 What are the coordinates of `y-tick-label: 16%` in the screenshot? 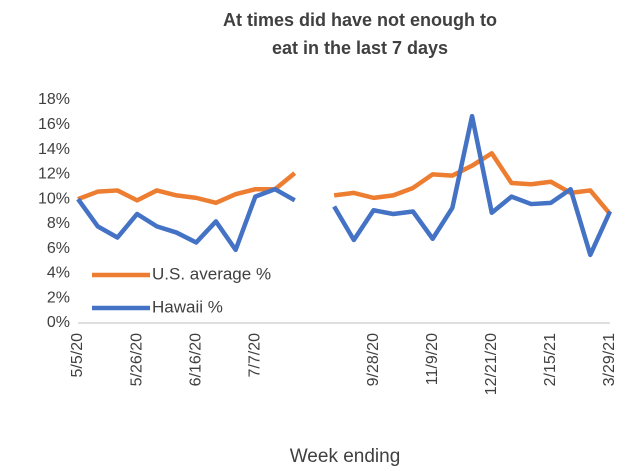 It's located at (54, 124).